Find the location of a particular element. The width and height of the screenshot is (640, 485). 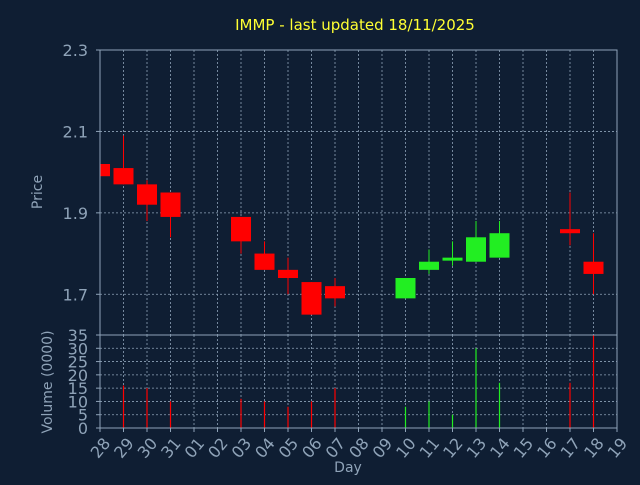

volume-tick-label: 5 is located at coordinates (83, 415).